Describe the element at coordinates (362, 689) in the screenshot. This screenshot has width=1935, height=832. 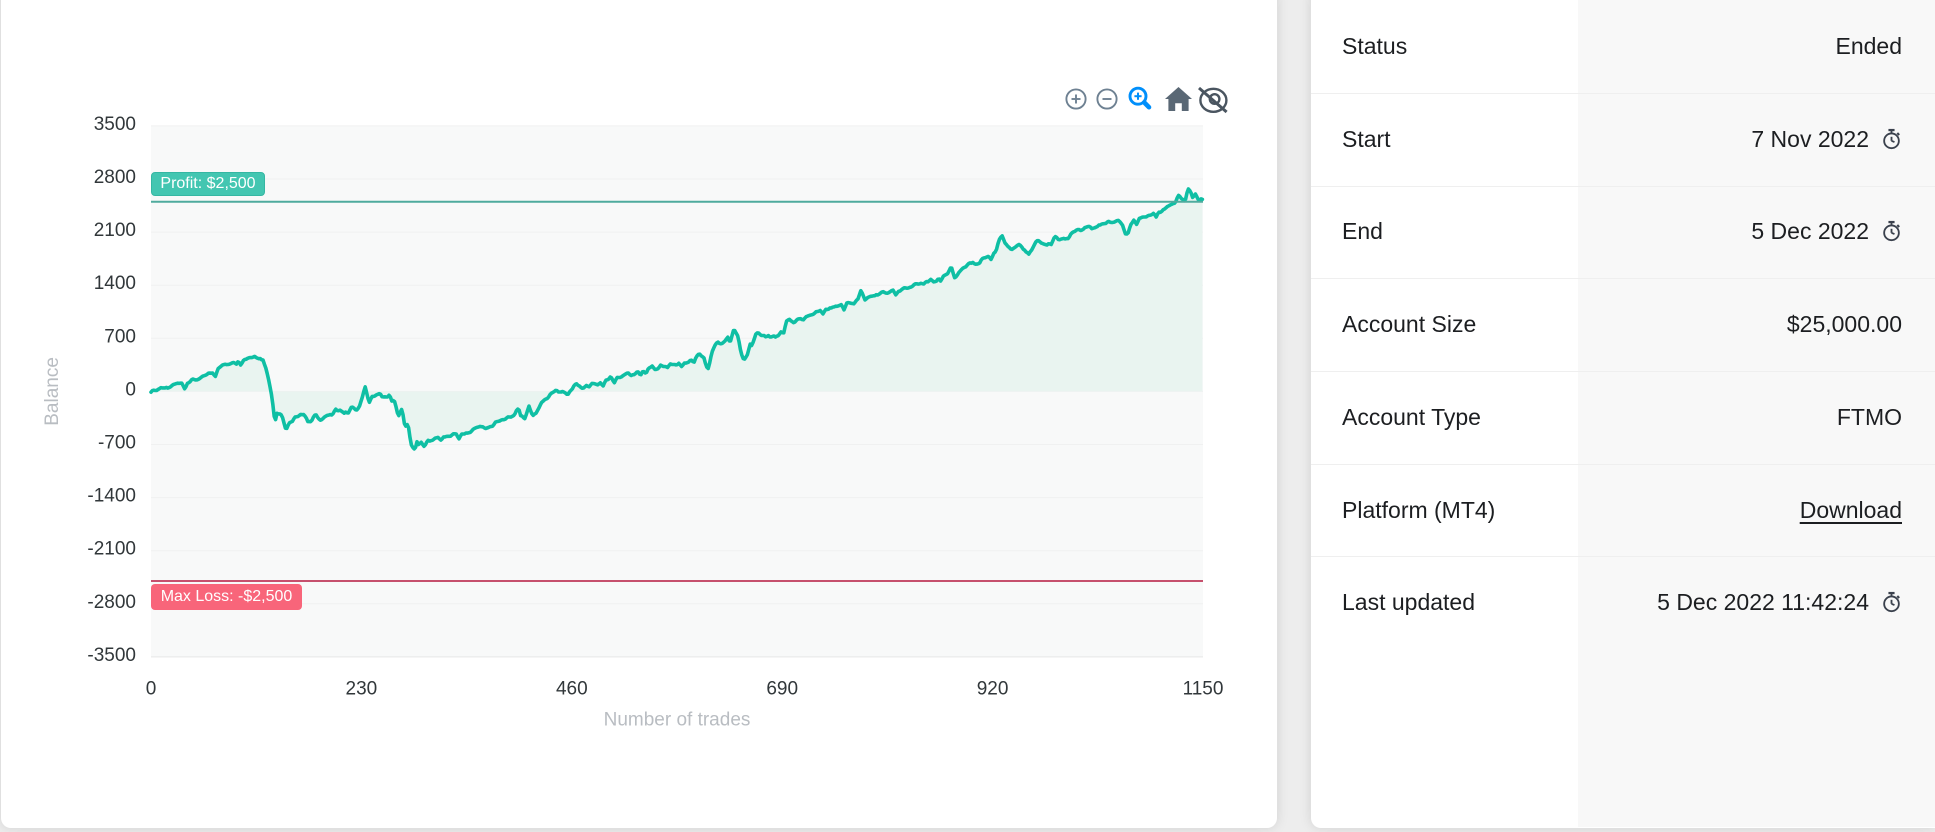
I see `svg-text: 230` at that location.